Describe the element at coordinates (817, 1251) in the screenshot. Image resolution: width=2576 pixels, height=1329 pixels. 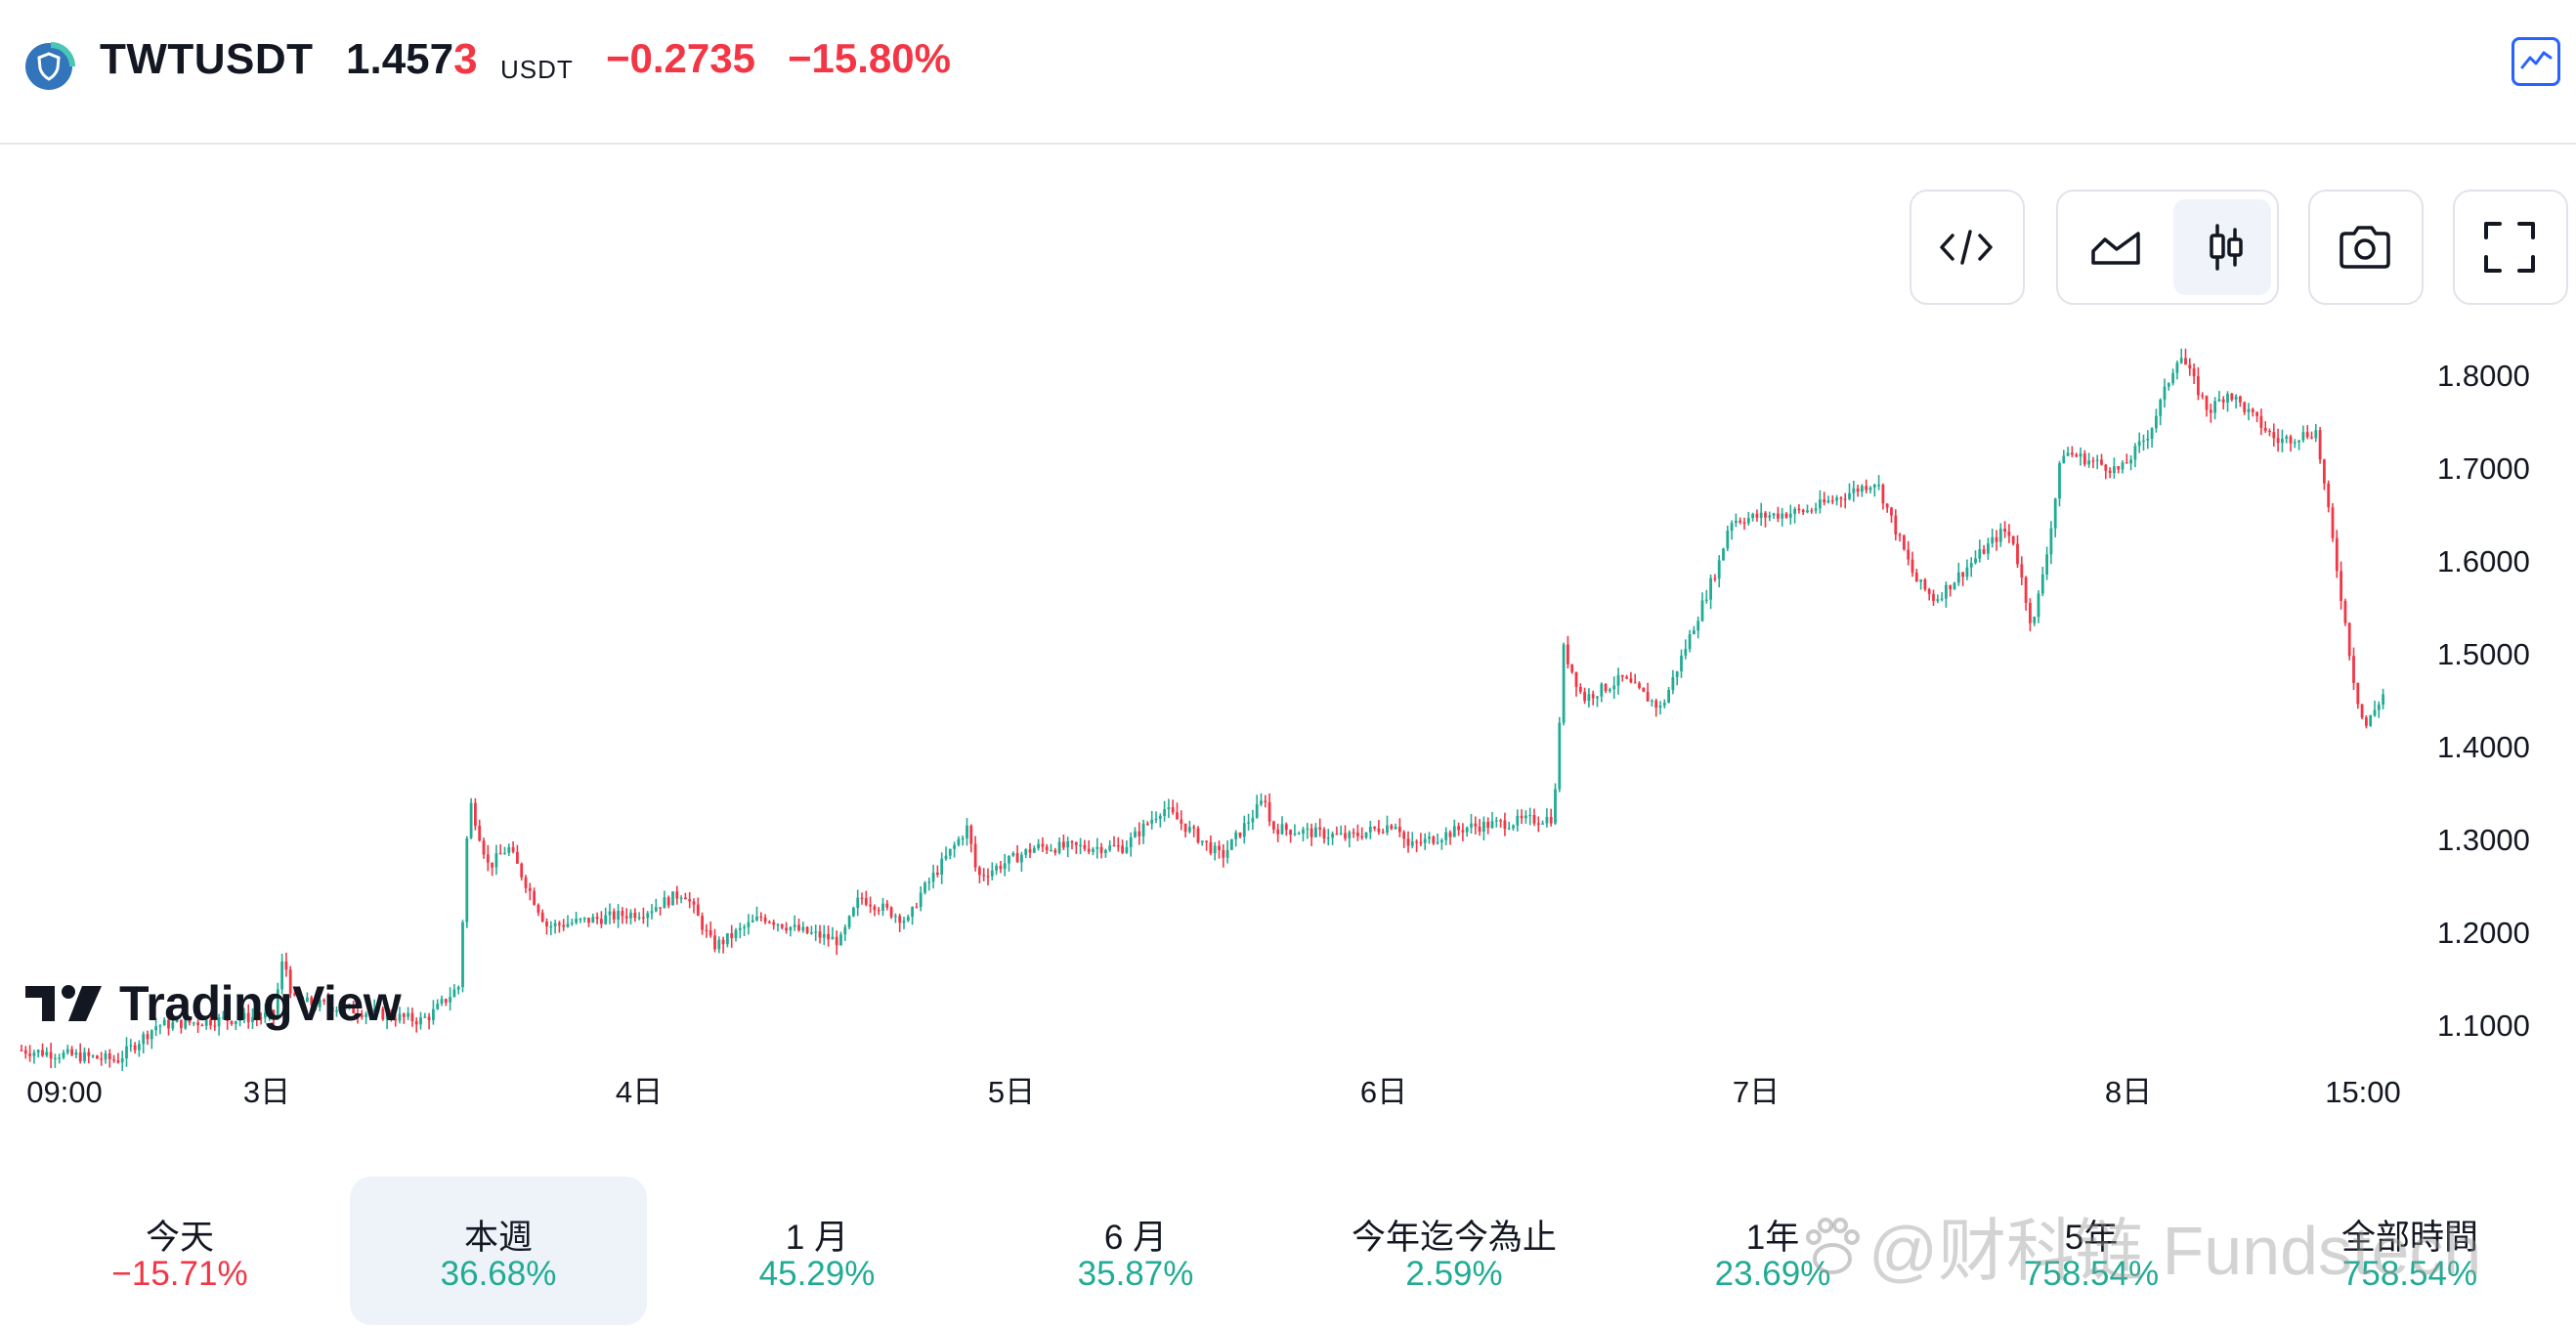
I see `period-1-month: 1 月 45.29%` at that location.